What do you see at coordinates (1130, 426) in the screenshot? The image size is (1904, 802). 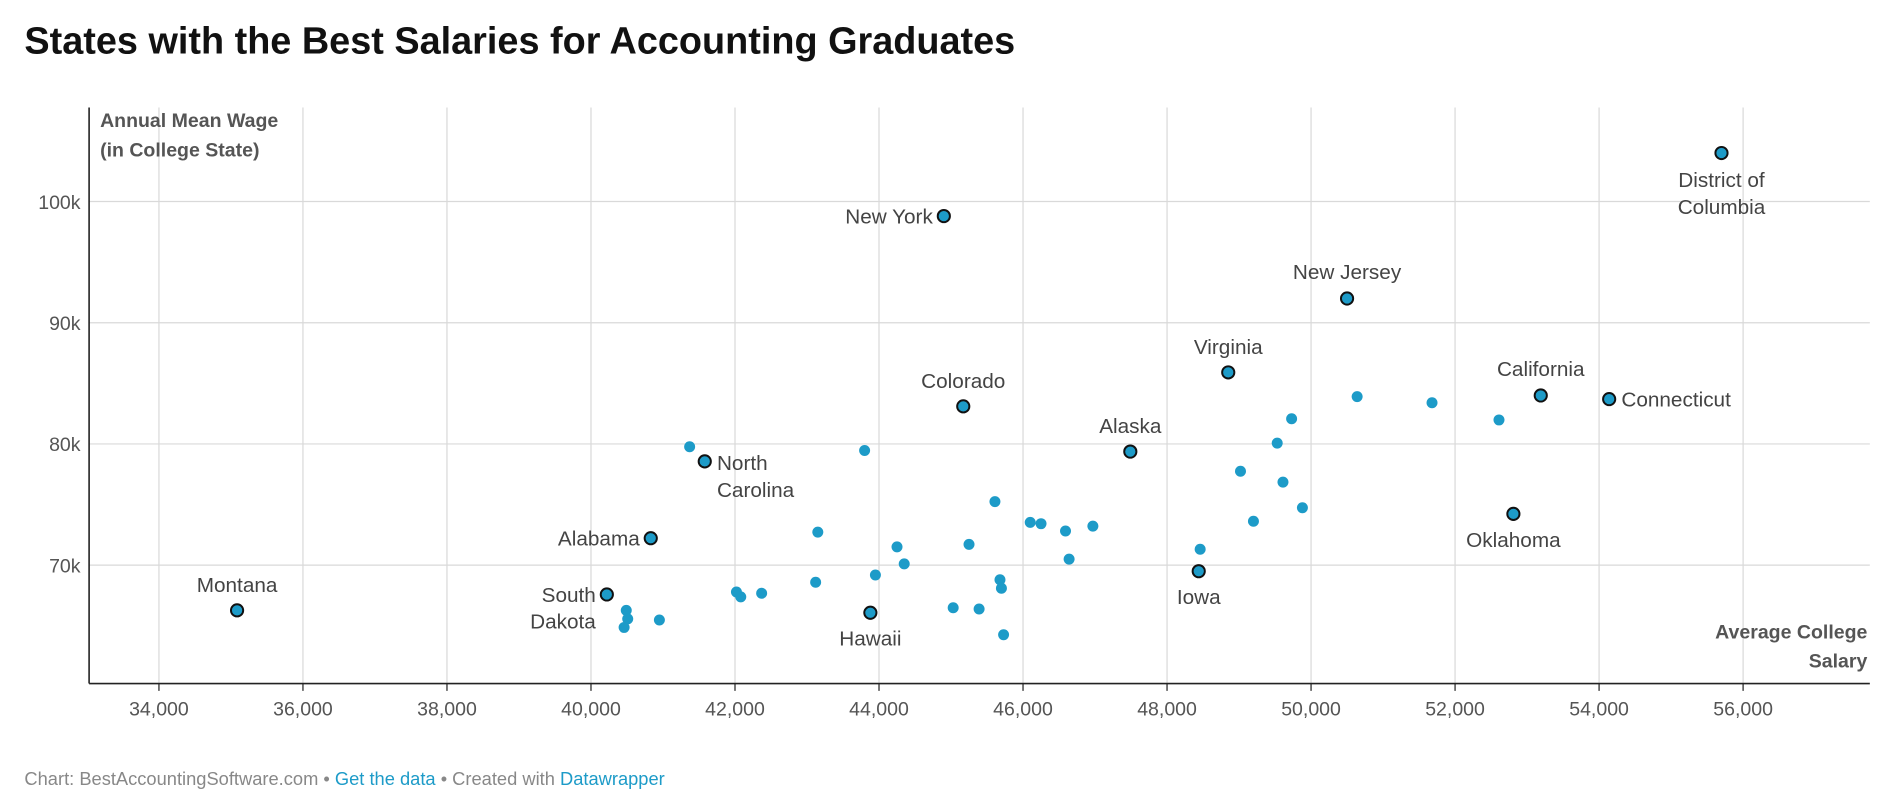 I see `point-label: Alaska` at bounding box center [1130, 426].